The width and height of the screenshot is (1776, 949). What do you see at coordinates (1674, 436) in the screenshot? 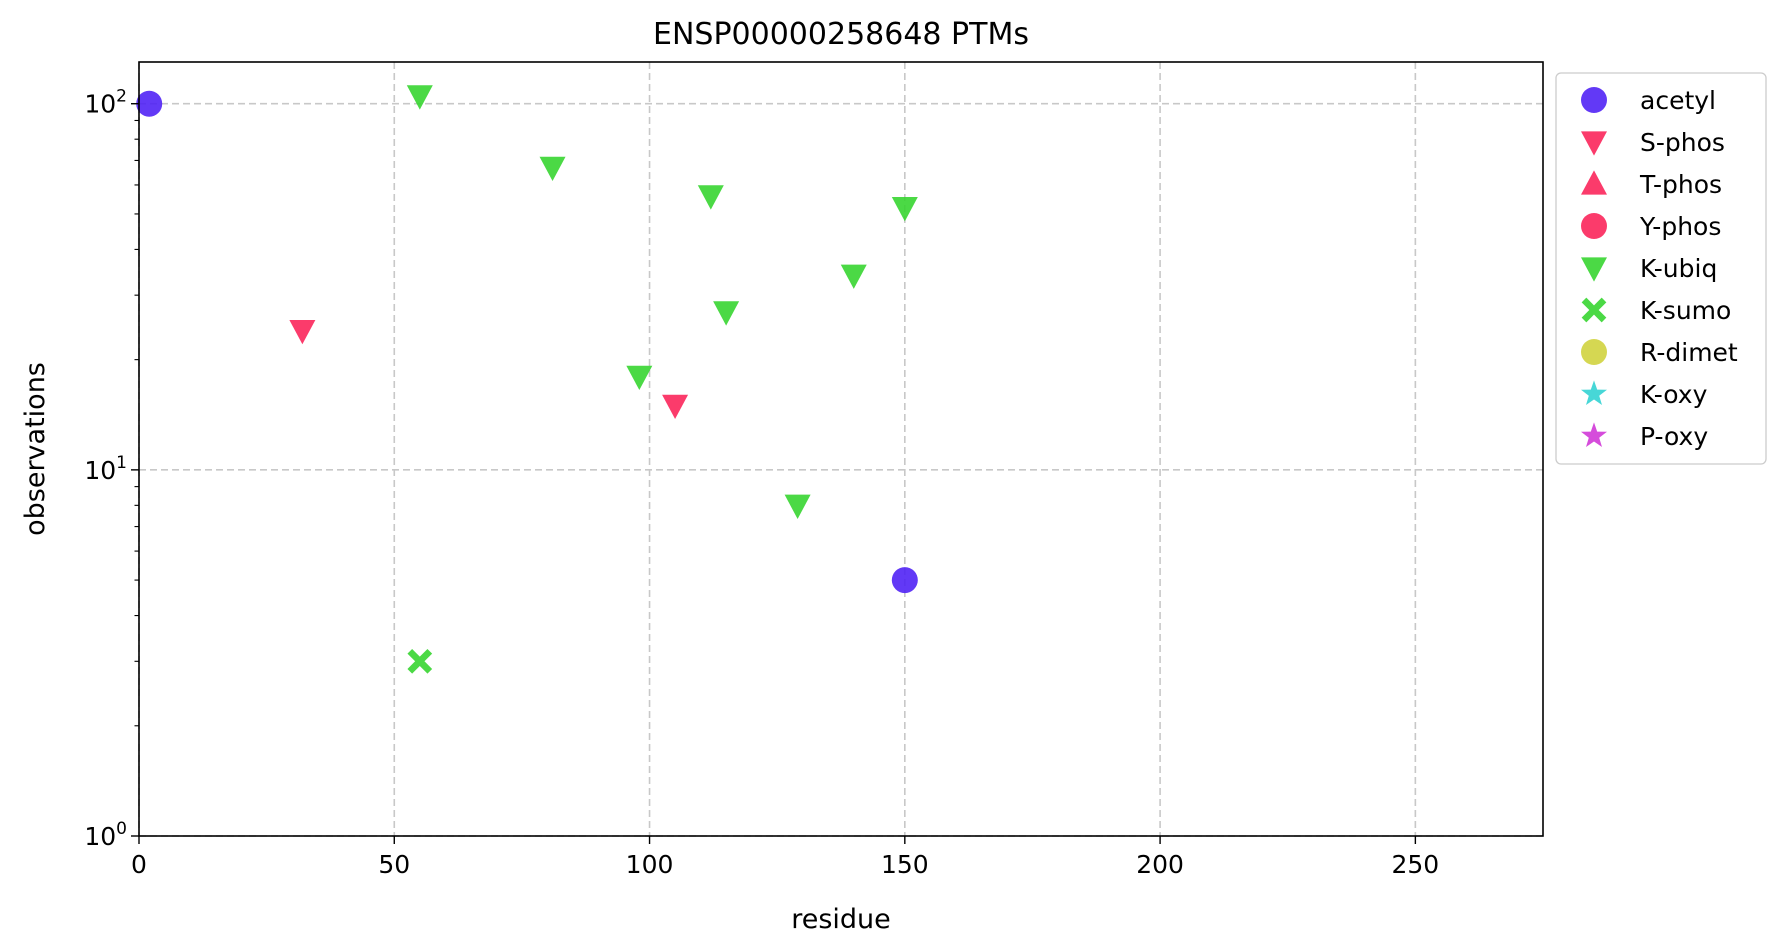
I see `legend-label-p-oxy: P-oxy` at bounding box center [1674, 436].